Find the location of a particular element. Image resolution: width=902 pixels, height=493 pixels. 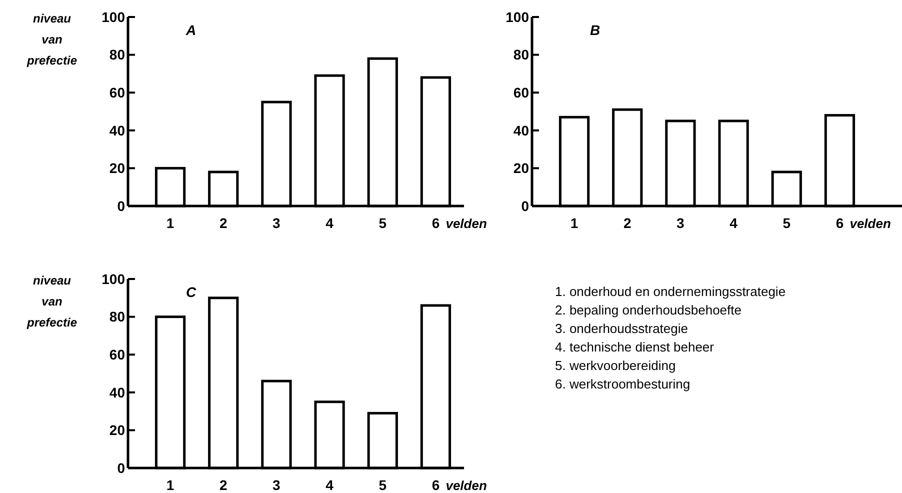

chart-title: A is located at coordinates (190, 30).